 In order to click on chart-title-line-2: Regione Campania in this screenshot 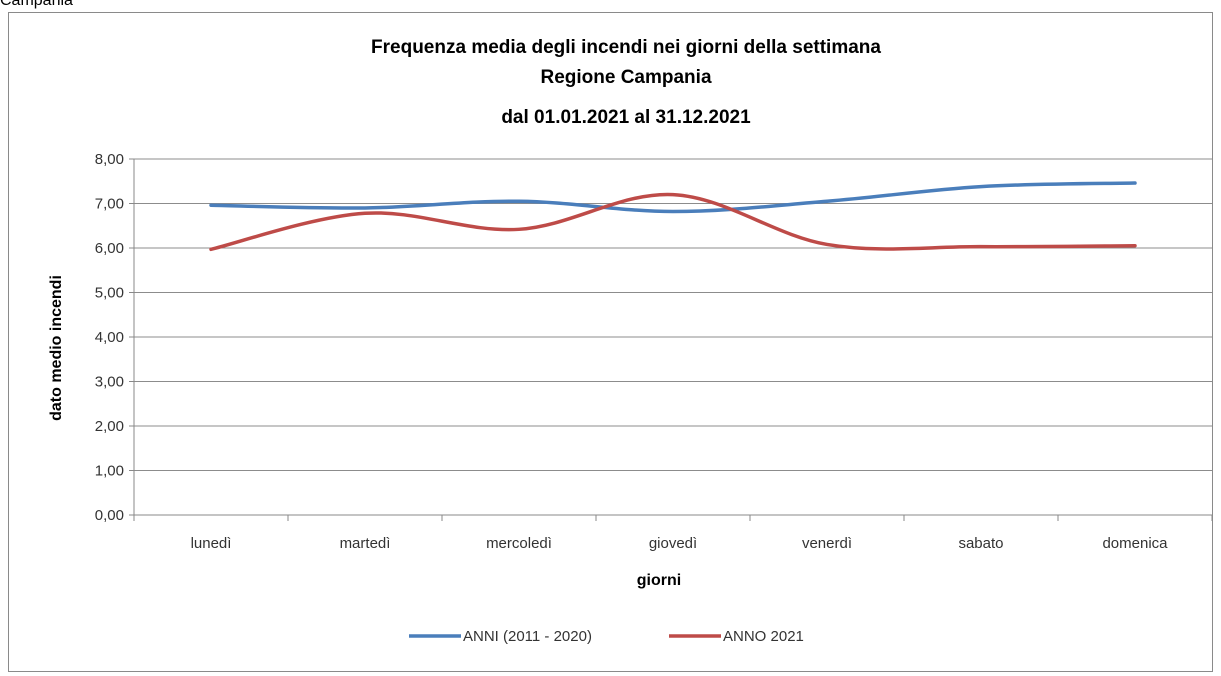, I will do `click(625, 77)`.